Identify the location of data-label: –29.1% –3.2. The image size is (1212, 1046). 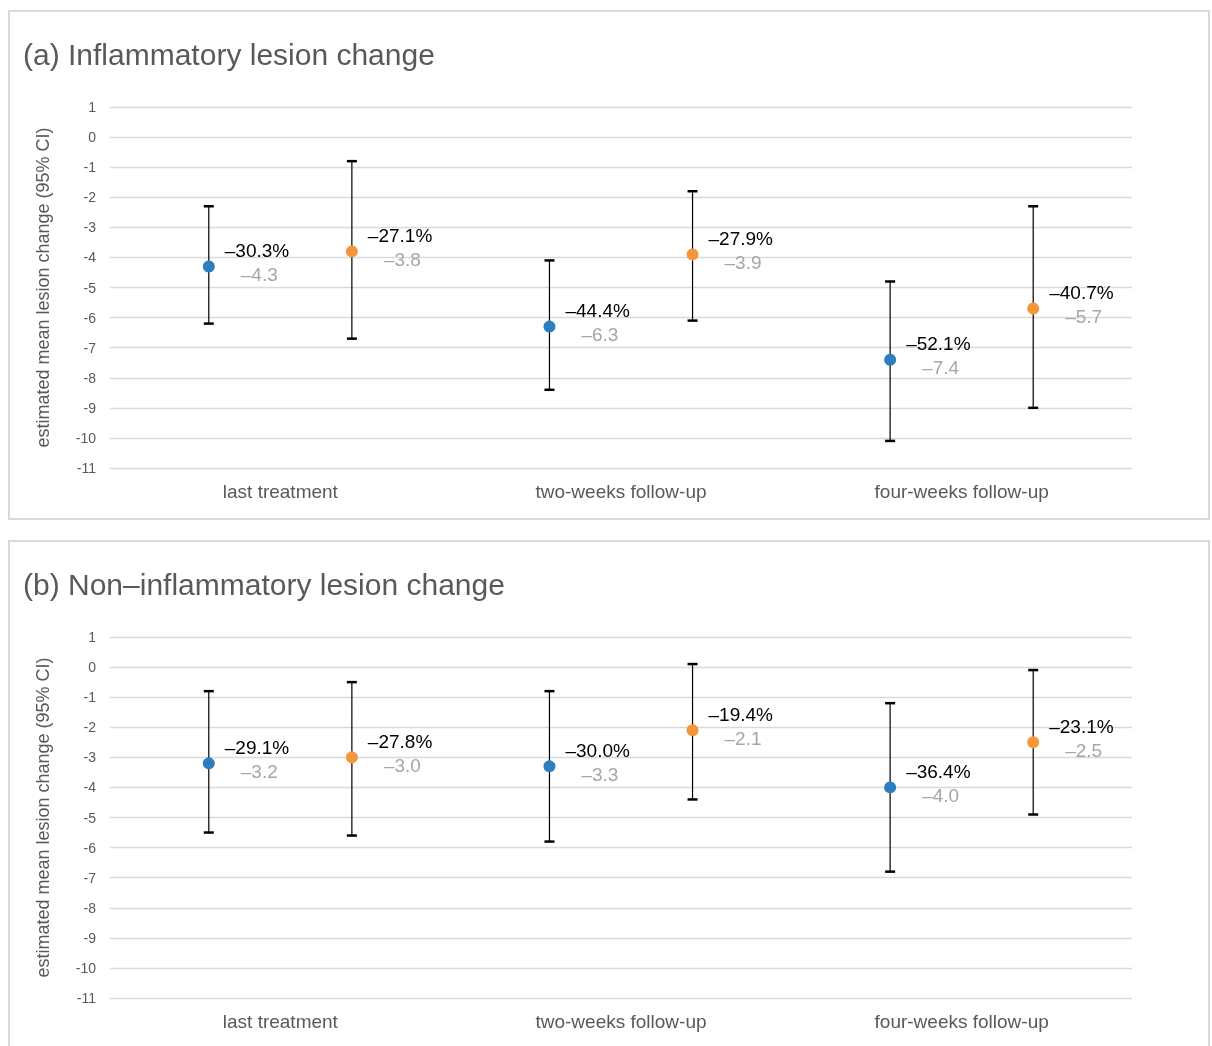
(257, 759).